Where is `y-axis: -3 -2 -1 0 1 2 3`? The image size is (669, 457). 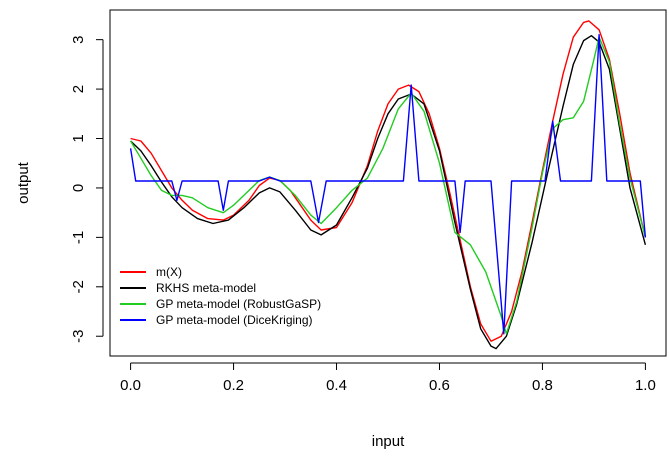 y-axis: -3 -2 -1 0 1 2 3 is located at coordinates (87, 189).